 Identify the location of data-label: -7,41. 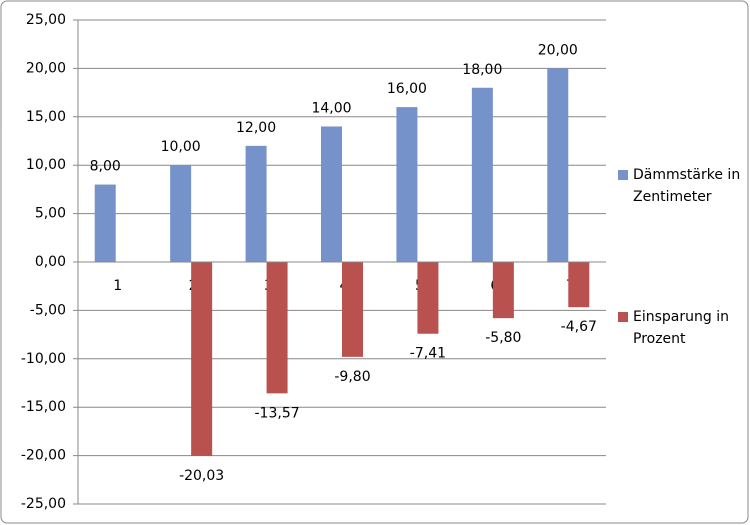
(428, 354).